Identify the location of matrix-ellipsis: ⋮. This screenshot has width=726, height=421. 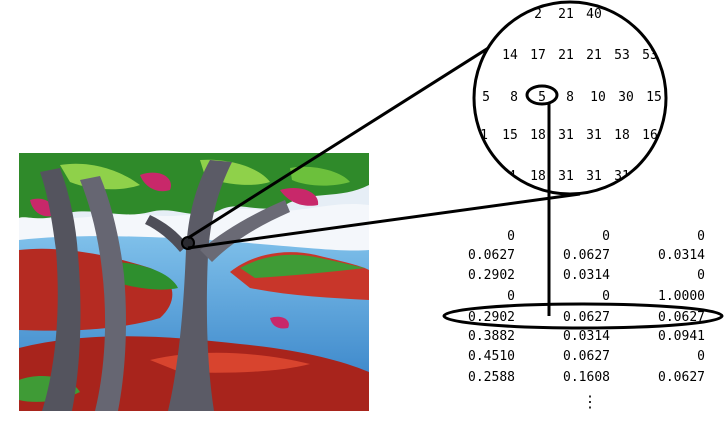
(590, 401).